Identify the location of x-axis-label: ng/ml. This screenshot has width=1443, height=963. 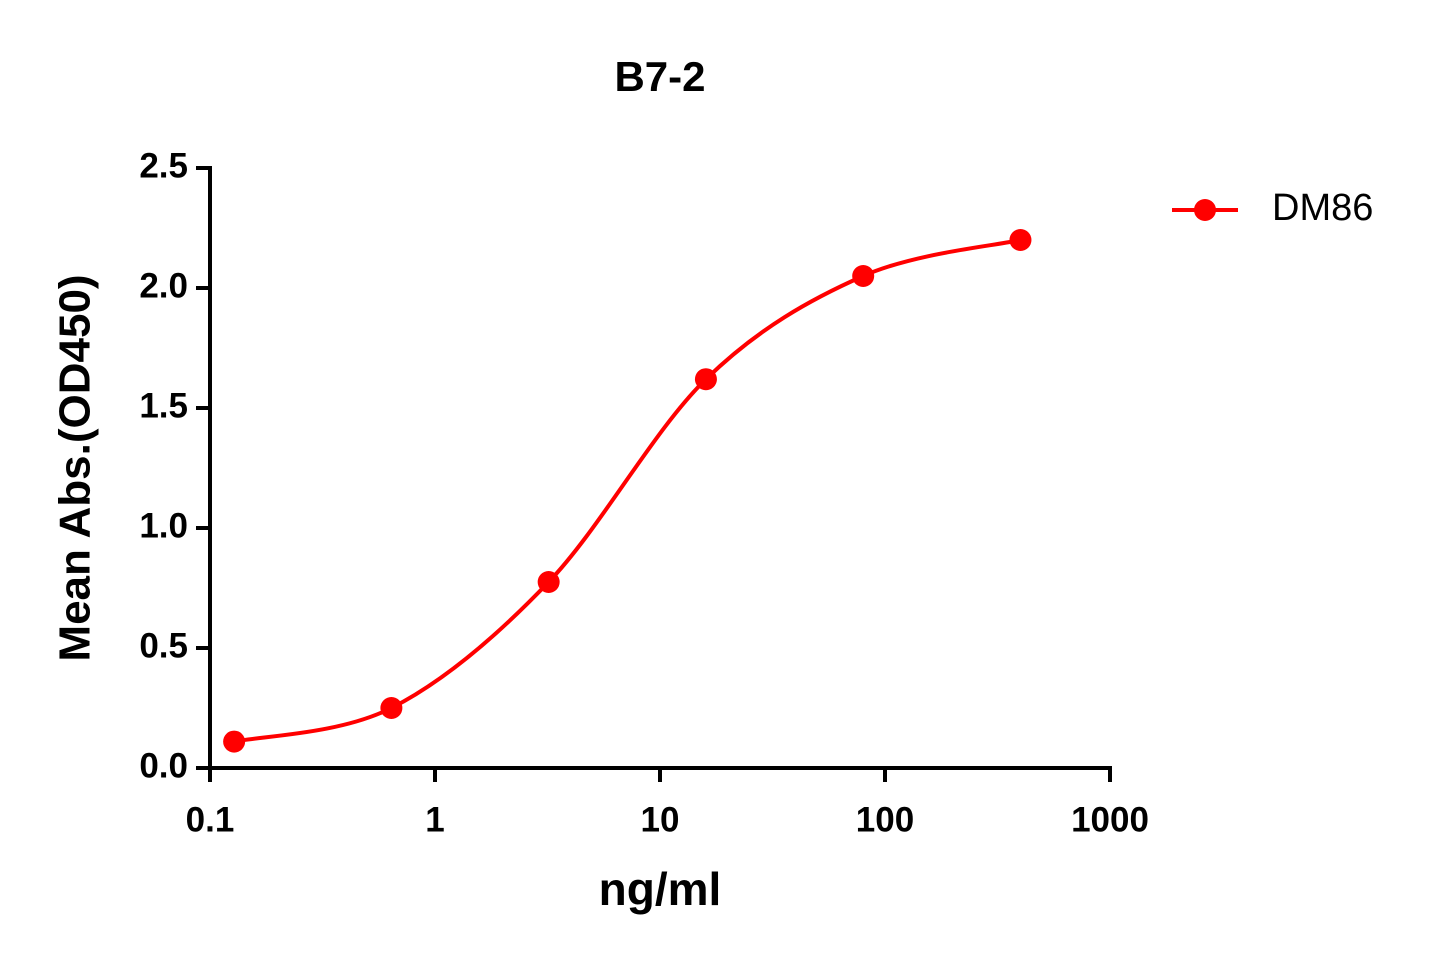
(660, 889).